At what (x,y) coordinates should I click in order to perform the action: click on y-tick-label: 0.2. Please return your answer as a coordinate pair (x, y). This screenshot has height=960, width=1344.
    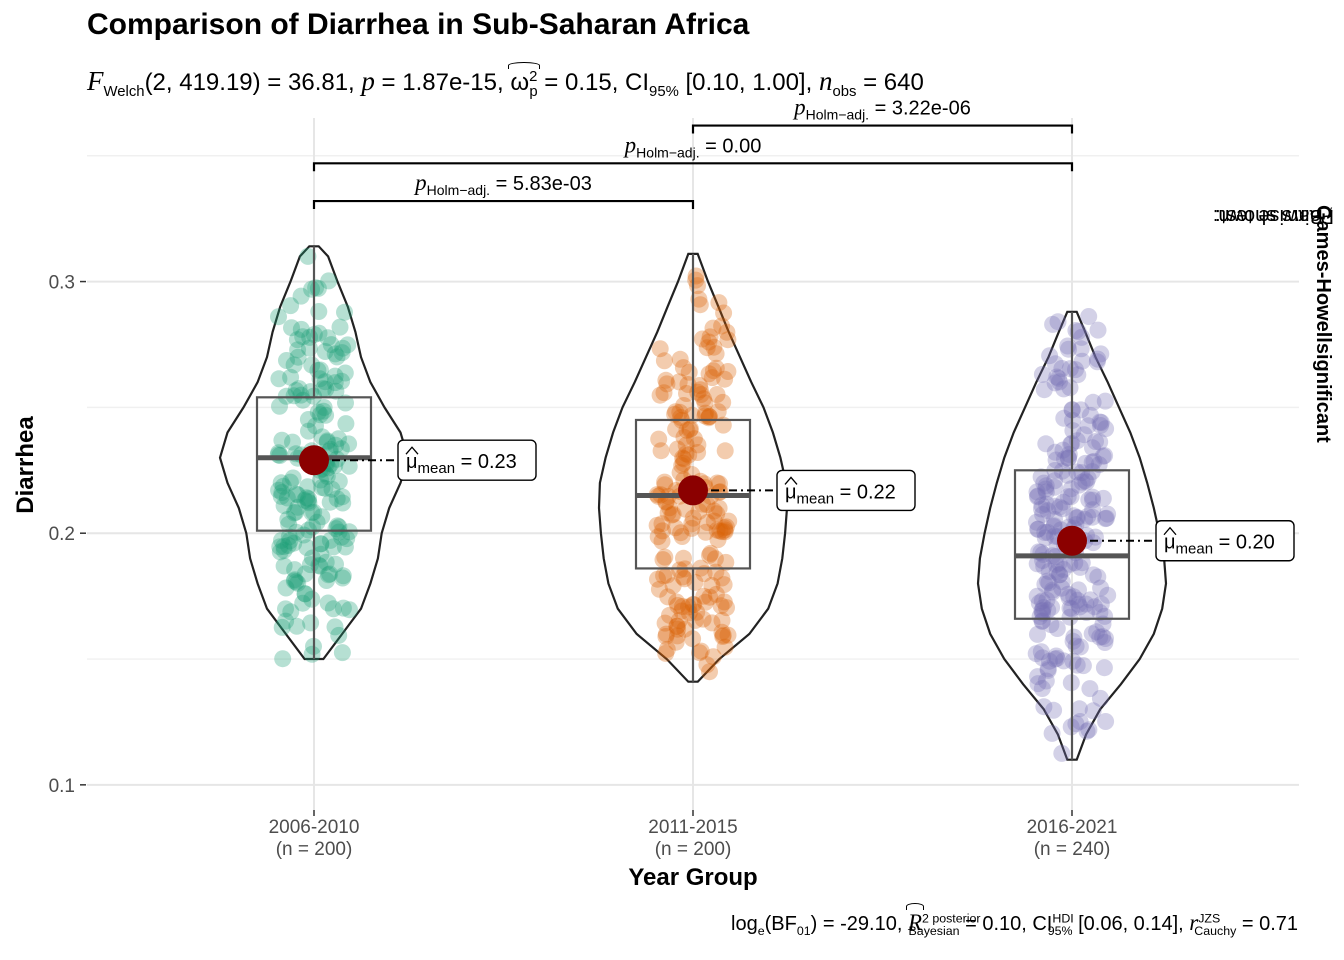
    Looking at the image, I should click on (62, 534).